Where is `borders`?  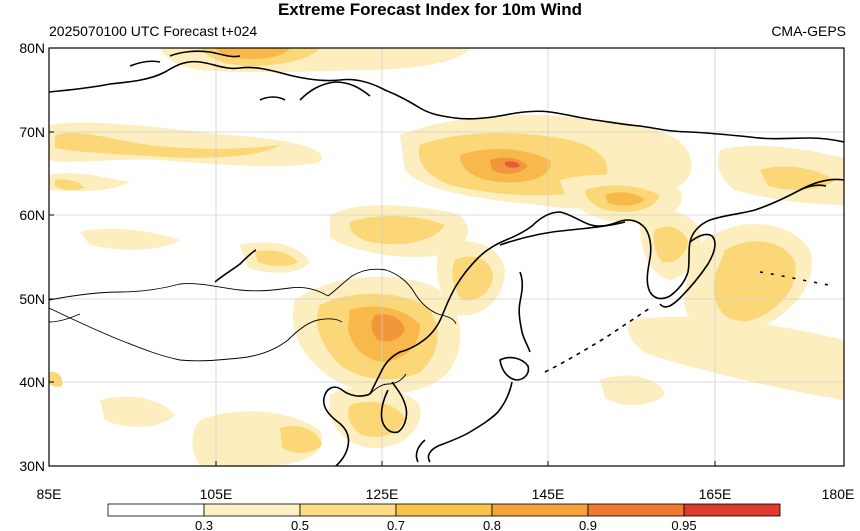 borders is located at coordinates (253, 331).